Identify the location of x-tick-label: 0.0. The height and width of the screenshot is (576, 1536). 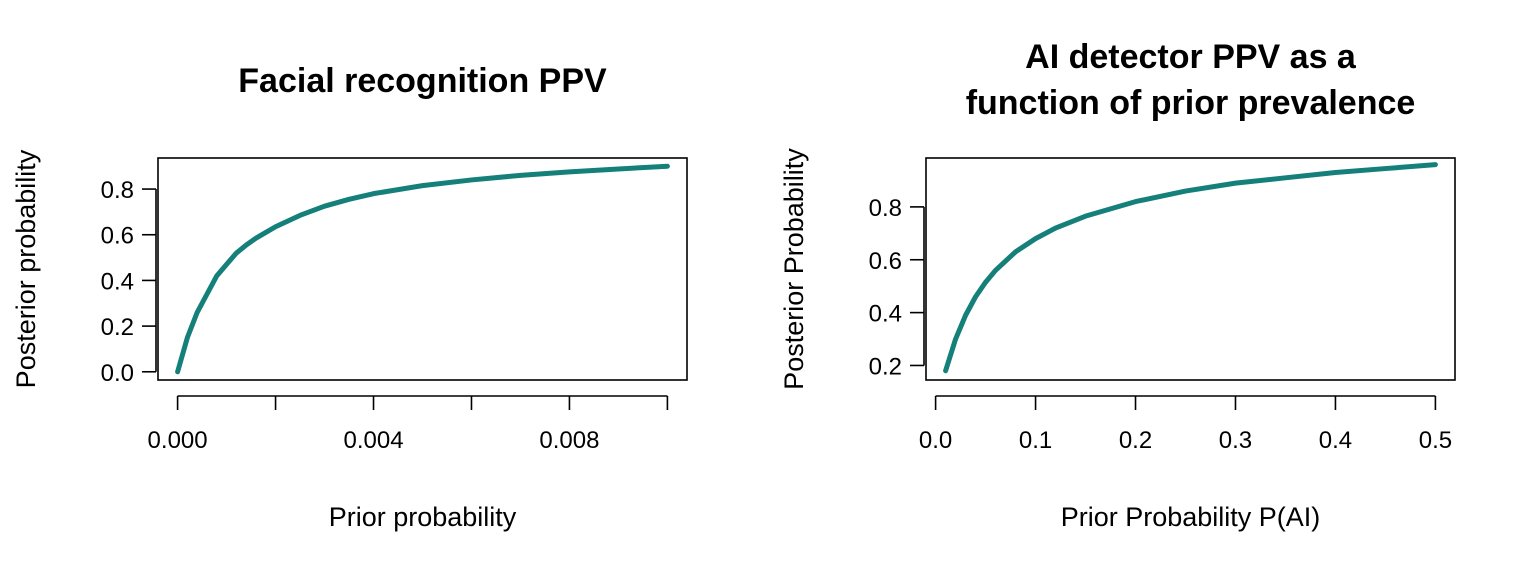
(935, 440).